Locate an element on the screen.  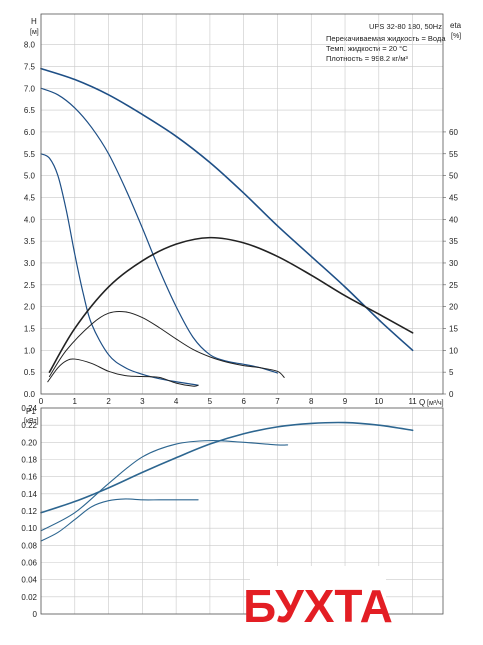
y-tick-label: 8.0 is located at coordinates (30, 45).